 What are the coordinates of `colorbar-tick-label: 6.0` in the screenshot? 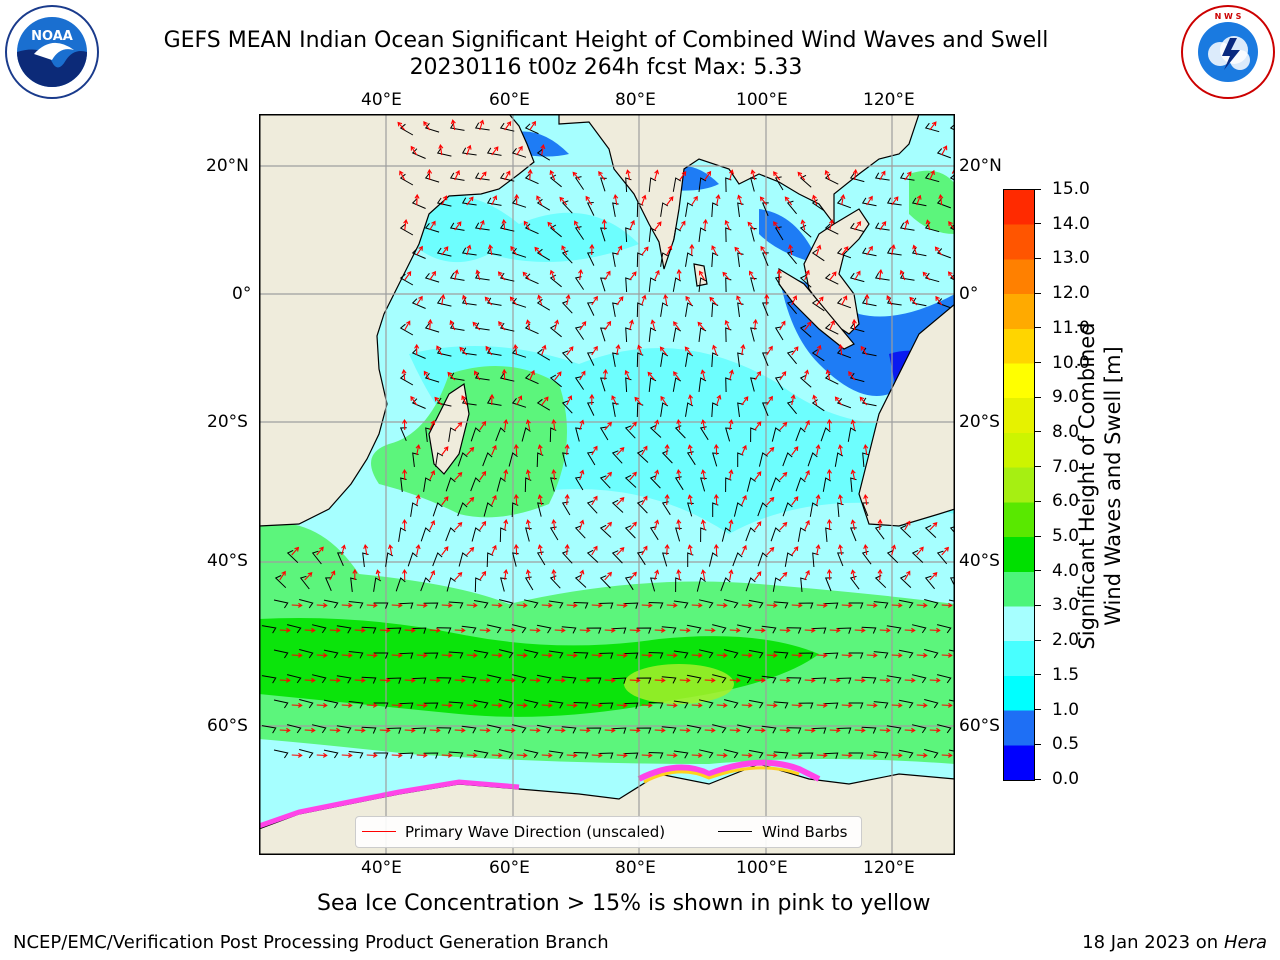 It's located at (1066, 501).